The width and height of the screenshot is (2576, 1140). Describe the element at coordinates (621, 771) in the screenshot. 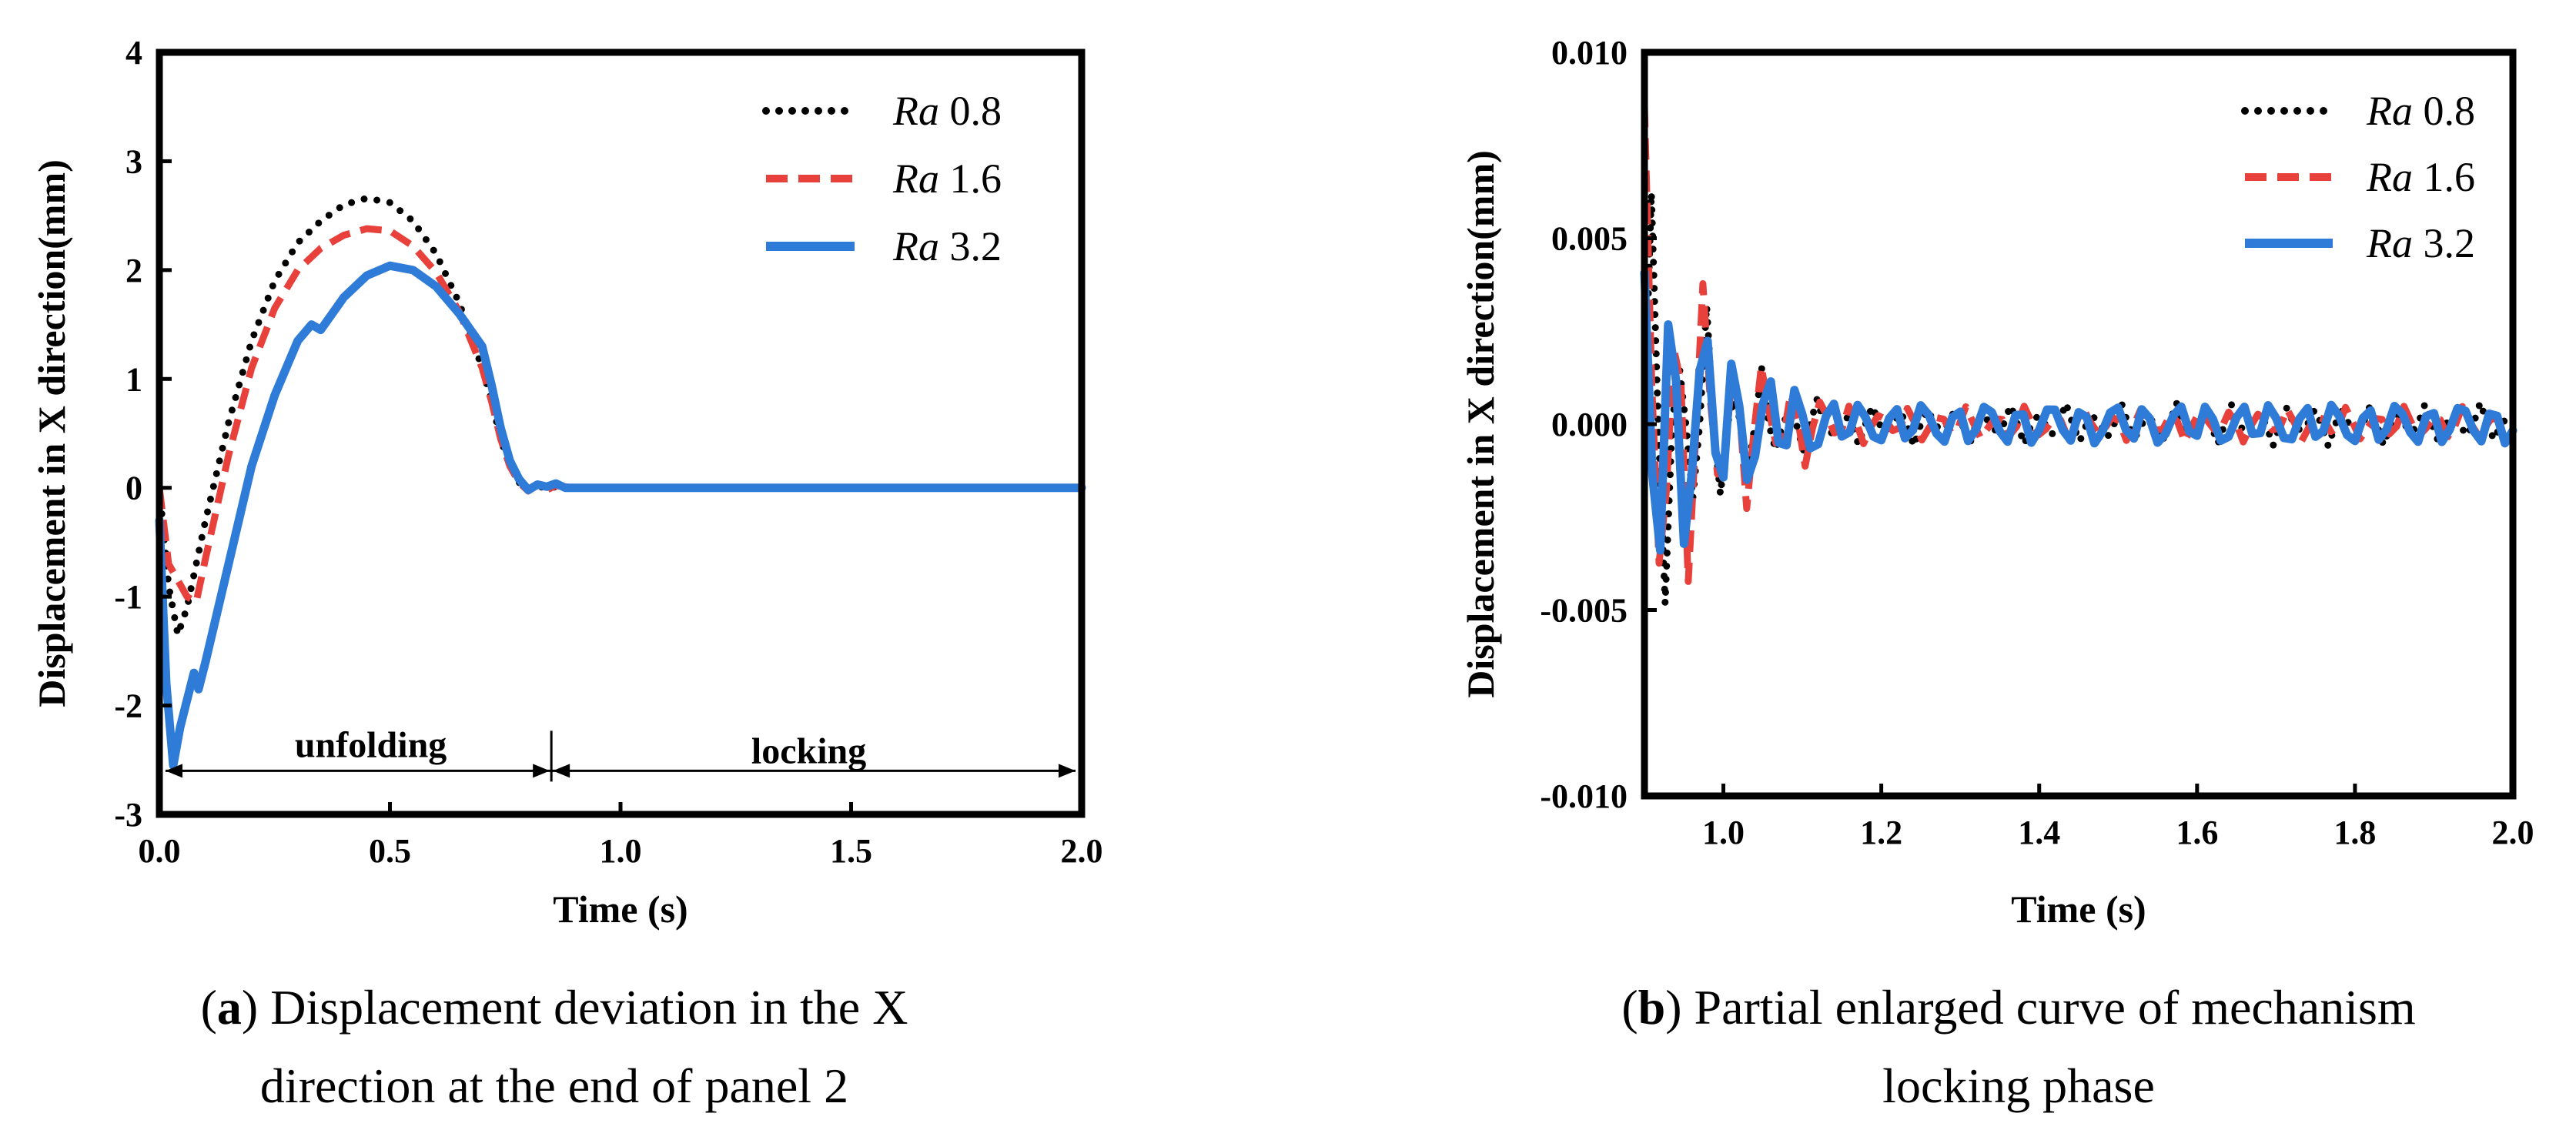

I see `arrowheads` at that location.